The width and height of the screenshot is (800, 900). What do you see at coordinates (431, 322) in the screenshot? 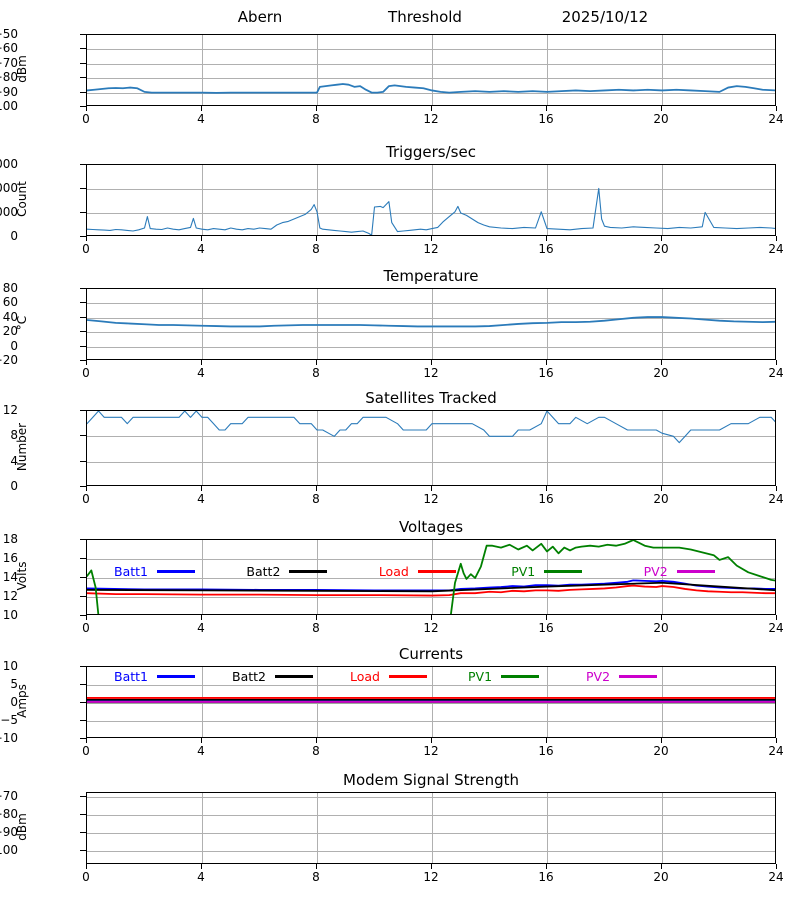
I see `series-layer-temperature` at bounding box center [431, 322].